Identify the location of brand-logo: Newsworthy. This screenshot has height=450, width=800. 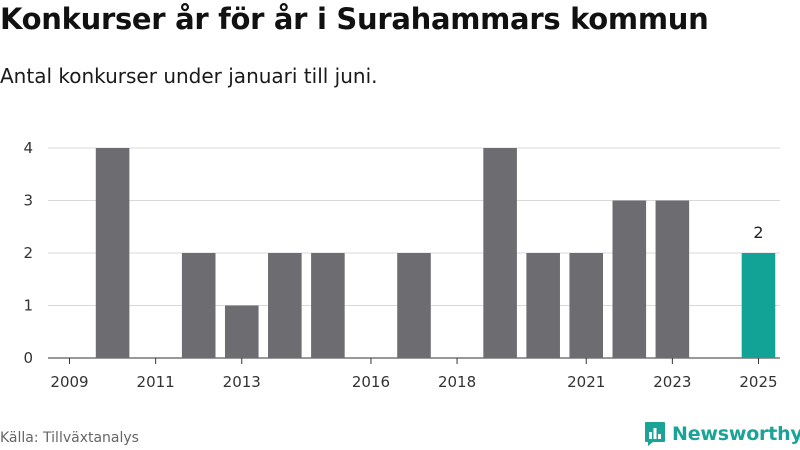
(722, 434).